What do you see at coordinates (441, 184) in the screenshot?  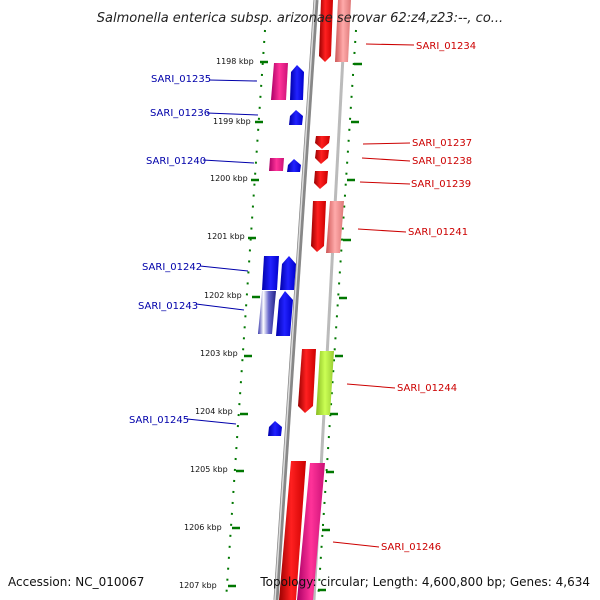 I see `gene-label: SARI_01239` at bounding box center [441, 184].